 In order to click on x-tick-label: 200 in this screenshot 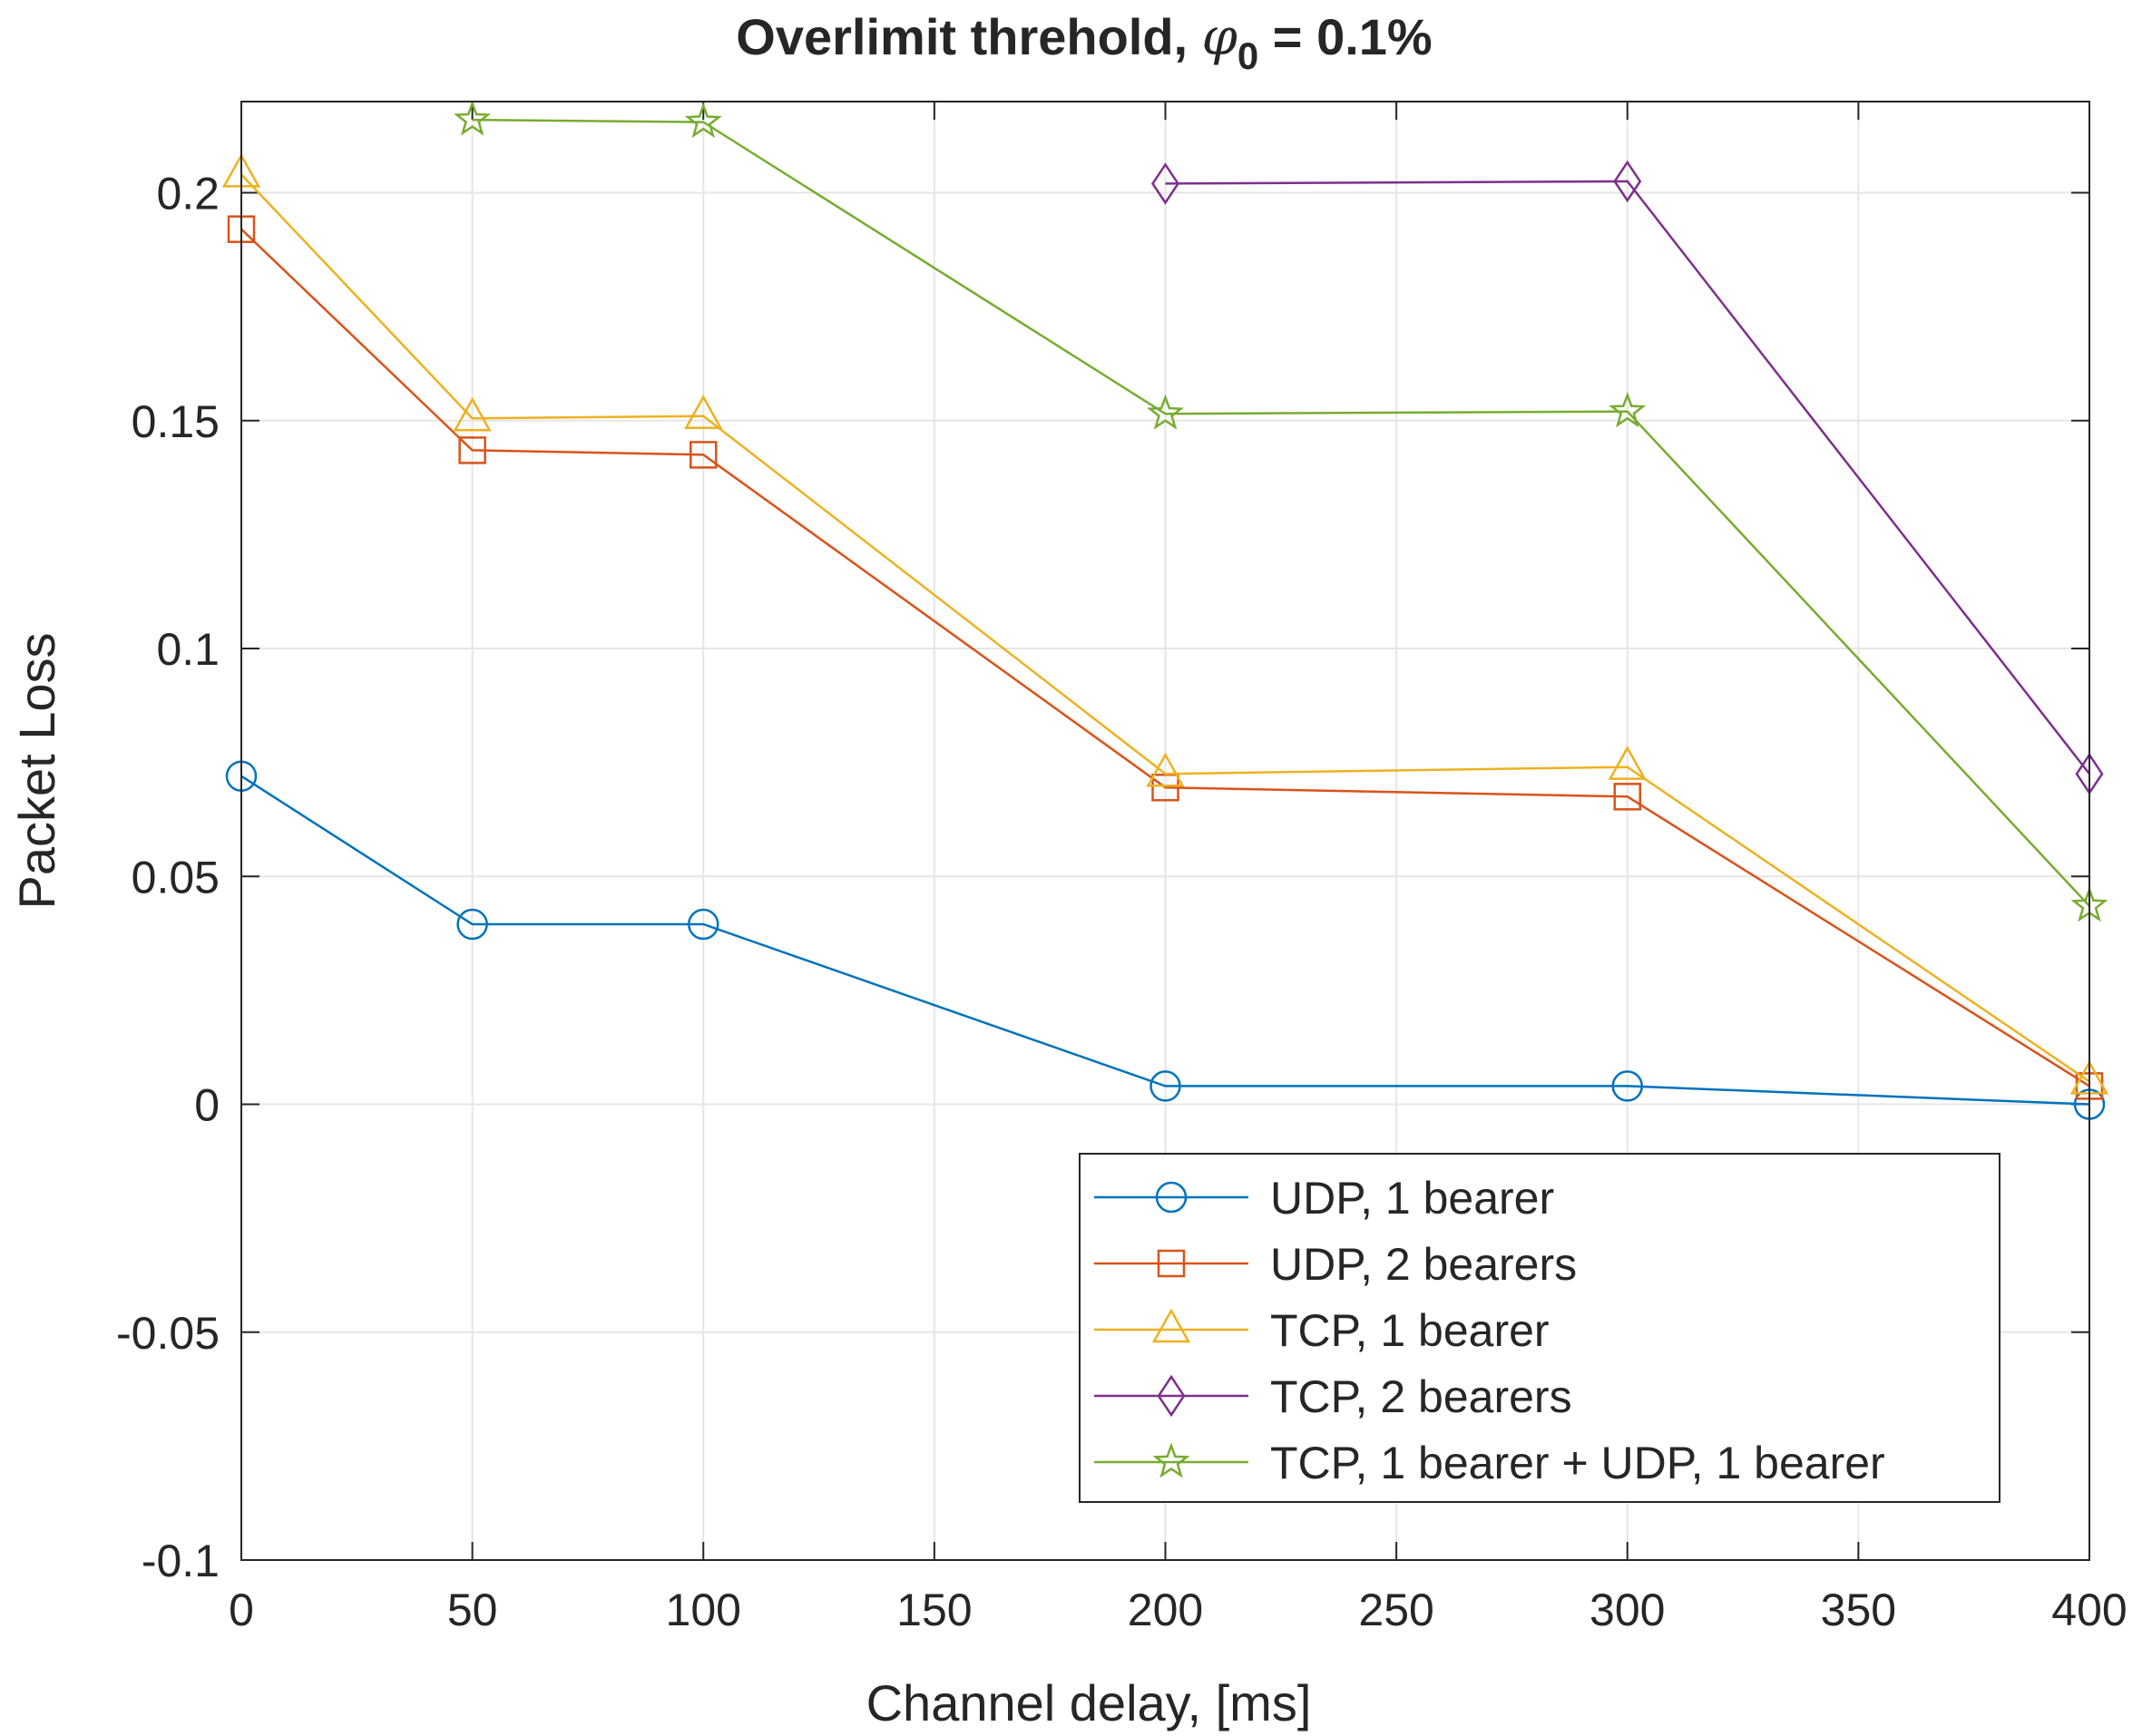, I will do `click(1165, 1610)`.